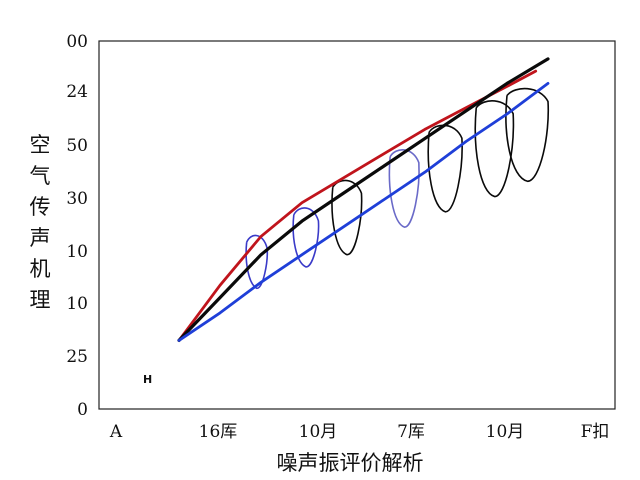 The width and height of the screenshot is (640, 480). I want to click on start-marker-label: H, so click(147, 379).